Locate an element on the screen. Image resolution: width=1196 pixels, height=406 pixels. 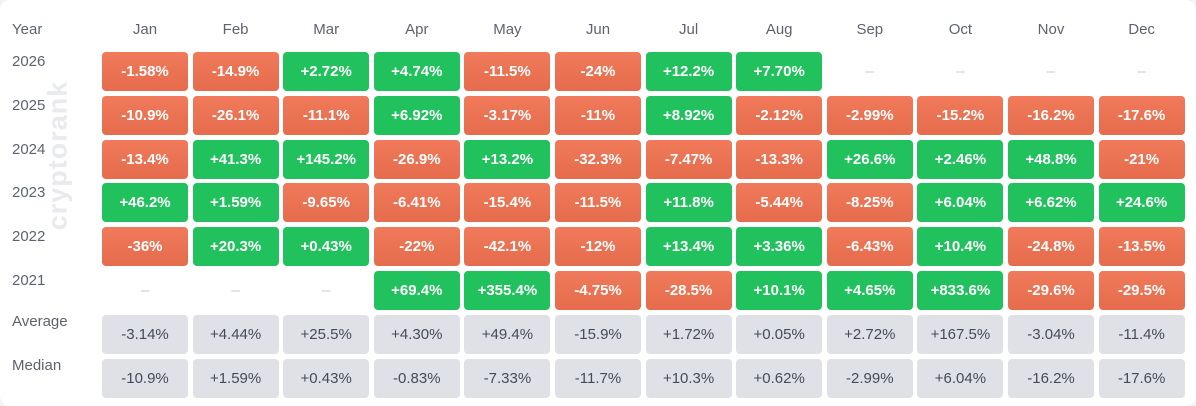
month-header-mar: Mar is located at coordinates (326, 29).